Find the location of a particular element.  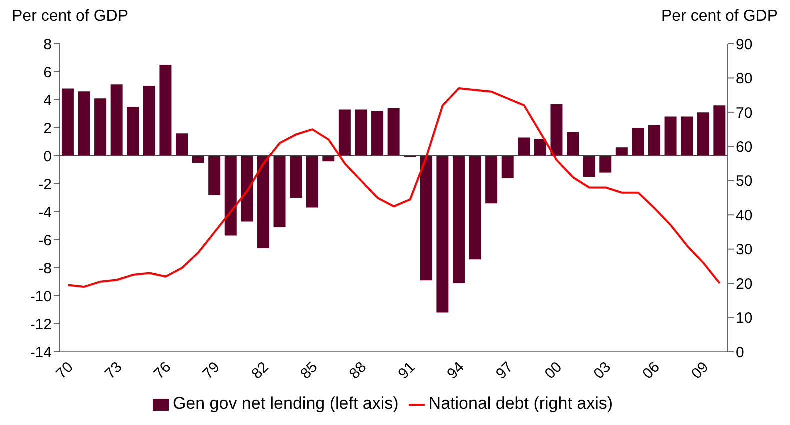

x-tick-label: 88 is located at coordinates (358, 370).